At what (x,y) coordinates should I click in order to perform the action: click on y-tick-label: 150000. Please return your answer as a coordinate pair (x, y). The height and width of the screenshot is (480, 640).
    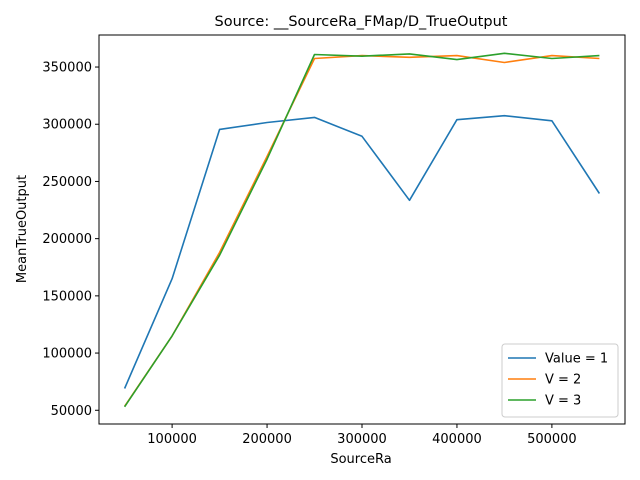
    Looking at the image, I should click on (67, 296).